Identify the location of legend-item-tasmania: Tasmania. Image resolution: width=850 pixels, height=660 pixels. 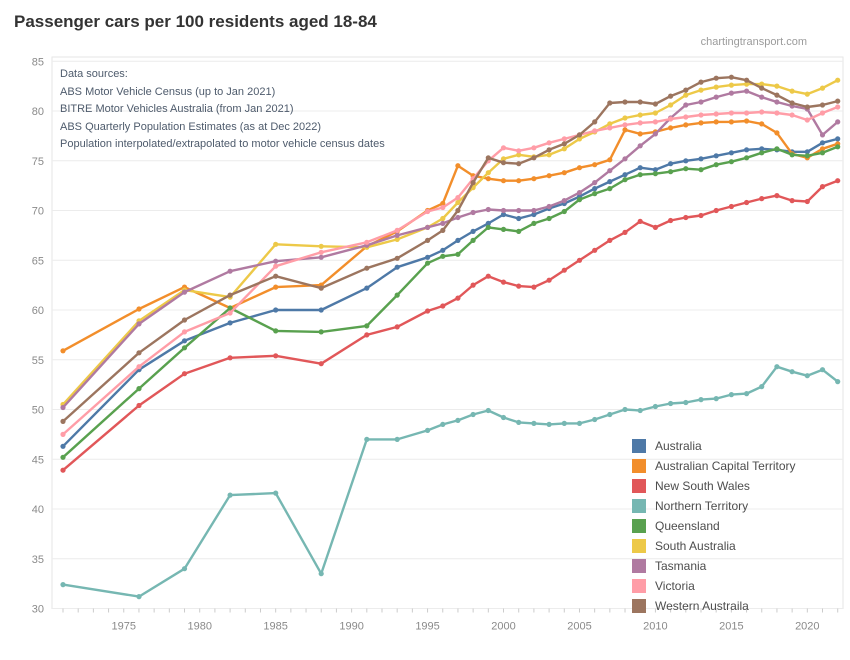
(714, 566).